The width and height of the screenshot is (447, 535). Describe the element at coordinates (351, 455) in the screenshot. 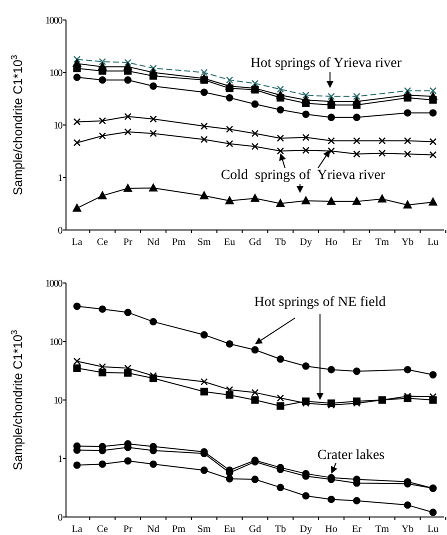

I see `annotation: Crater lakes` at that location.